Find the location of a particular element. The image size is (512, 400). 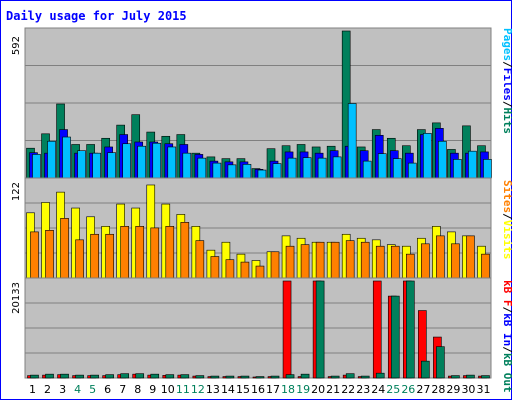

legend-sites: Sites is located at coordinates (506, 196).